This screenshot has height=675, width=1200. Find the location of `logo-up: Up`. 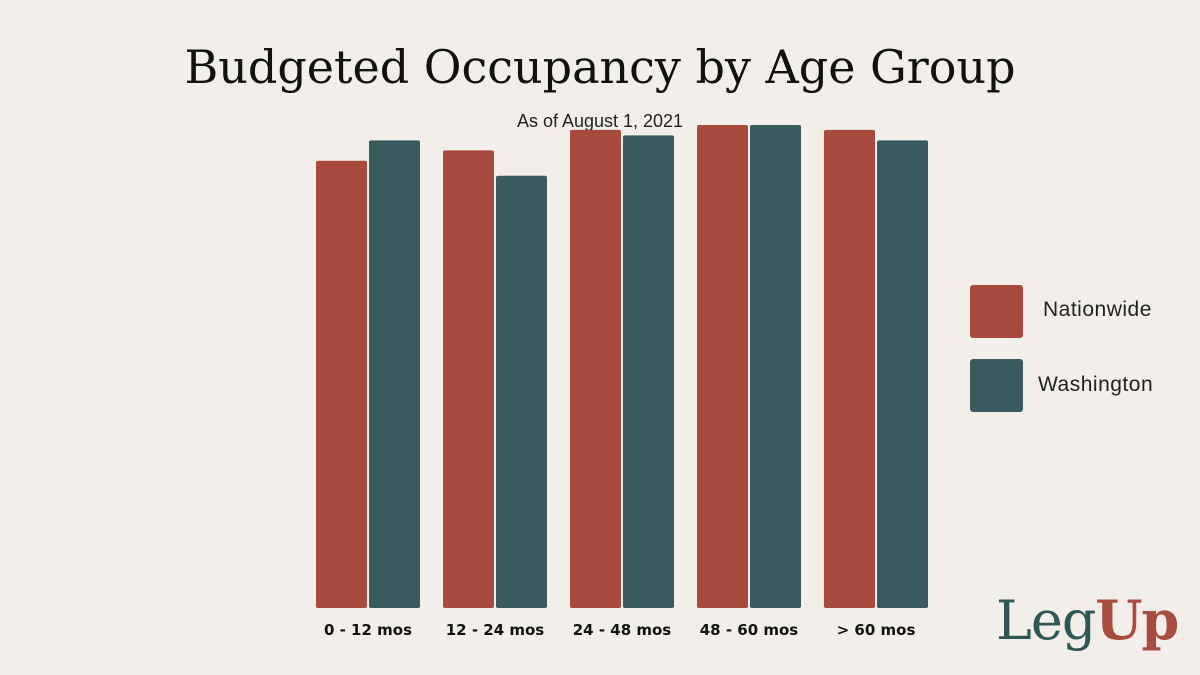

logo-up: Up is located at coordinates (1137, 620).